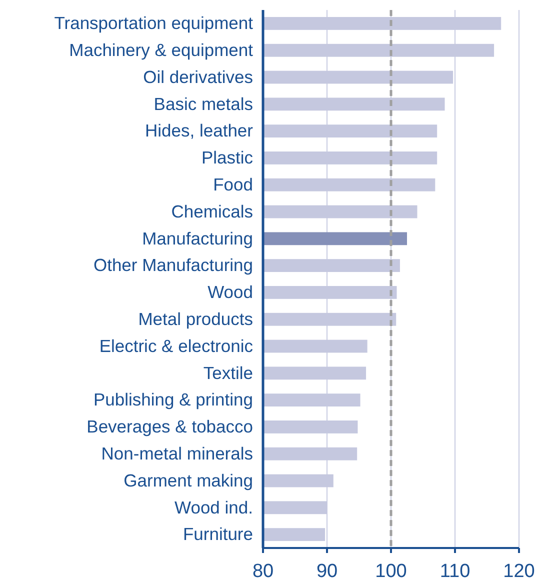 This screenshot has height=588, width=551. Describe the element at coordinates (391, 571) in the screenshot. I see `x-tick-label: 100` at that location.